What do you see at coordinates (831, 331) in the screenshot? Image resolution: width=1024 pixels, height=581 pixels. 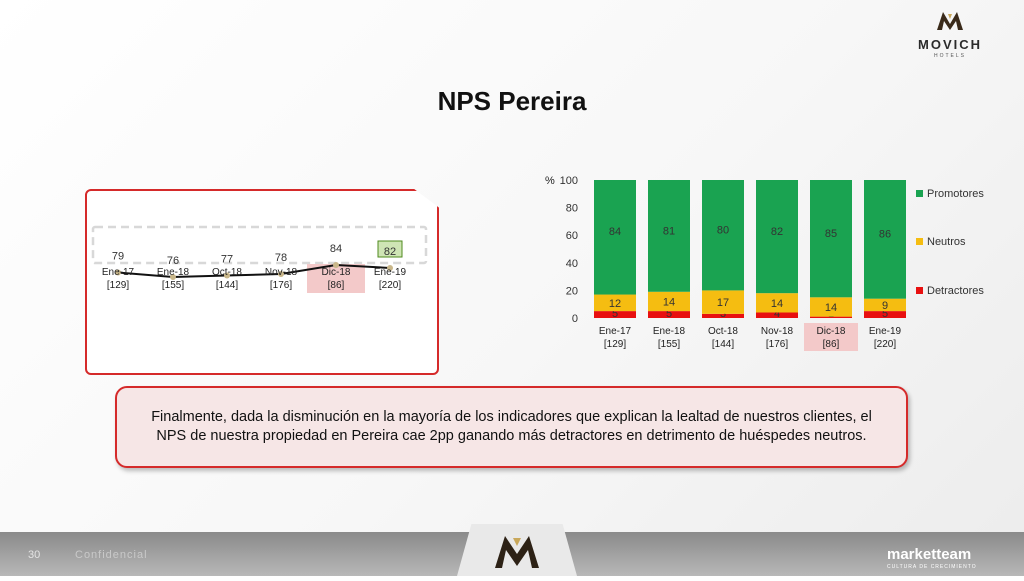 I see `bar-category-label: Dic-18` at bounding box center [831, 331].